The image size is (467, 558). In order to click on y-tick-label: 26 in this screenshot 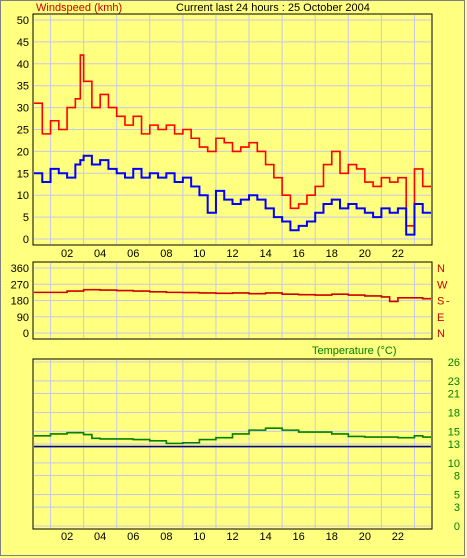, I will do `click(454, 363)`.